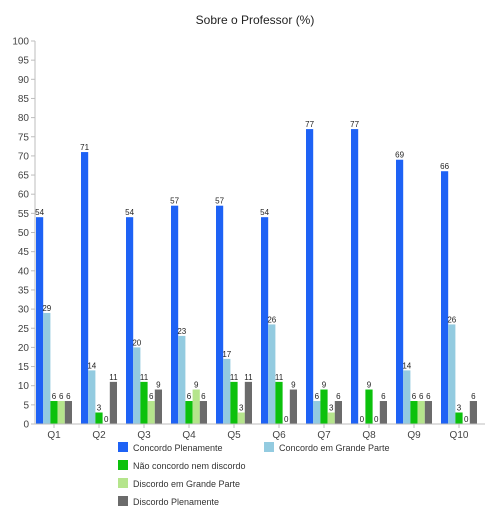 The image size is (485, 516). What do you see at coordinates (24, 252) in the screenshot?
I see `y-tick-label: 45` at bounding box center [24, 252].